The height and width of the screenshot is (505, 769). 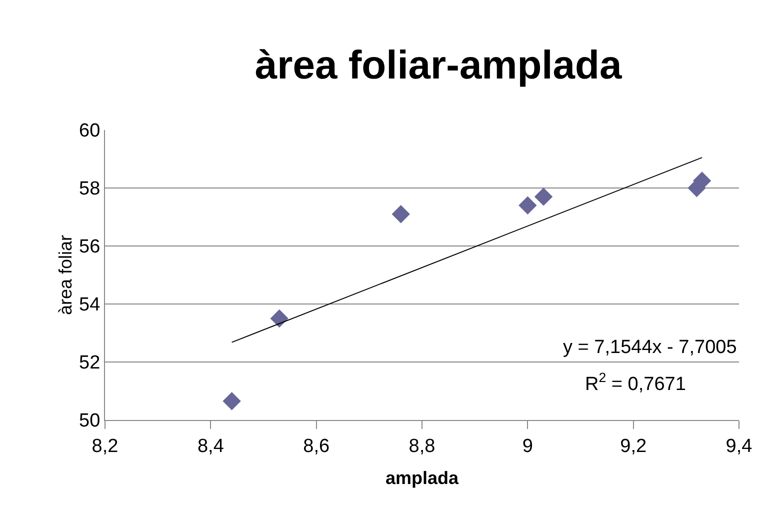 I want to click on y-tick-label: 52, so click(x=89, y=363).